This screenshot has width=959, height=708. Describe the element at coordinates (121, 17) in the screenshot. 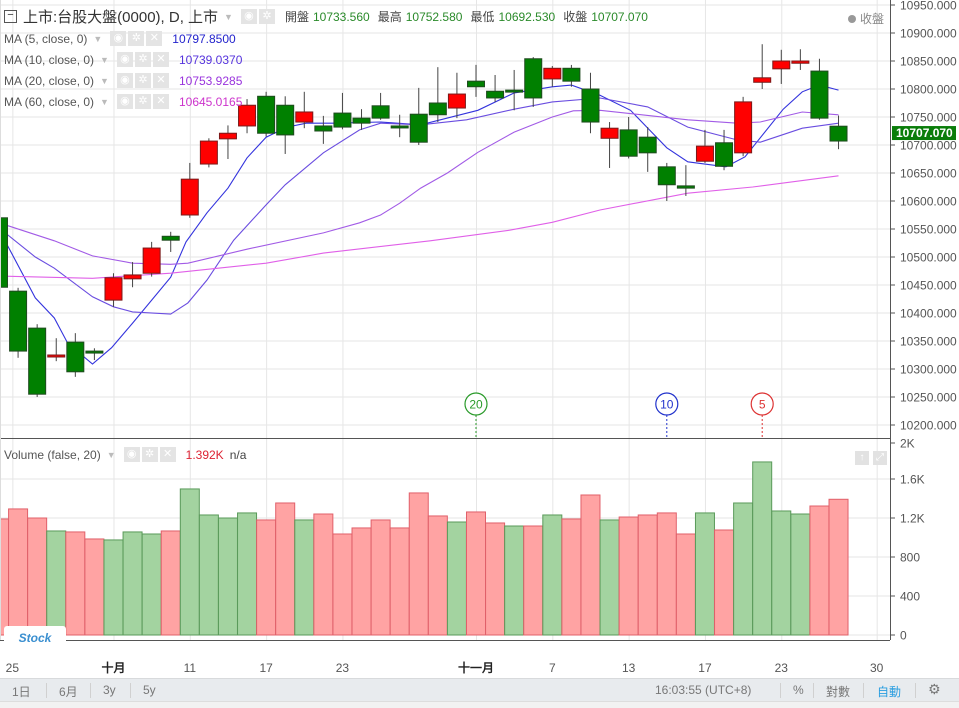

I see `symbol-title: 上市:台股大盤(0000), D, 上市` at that location.